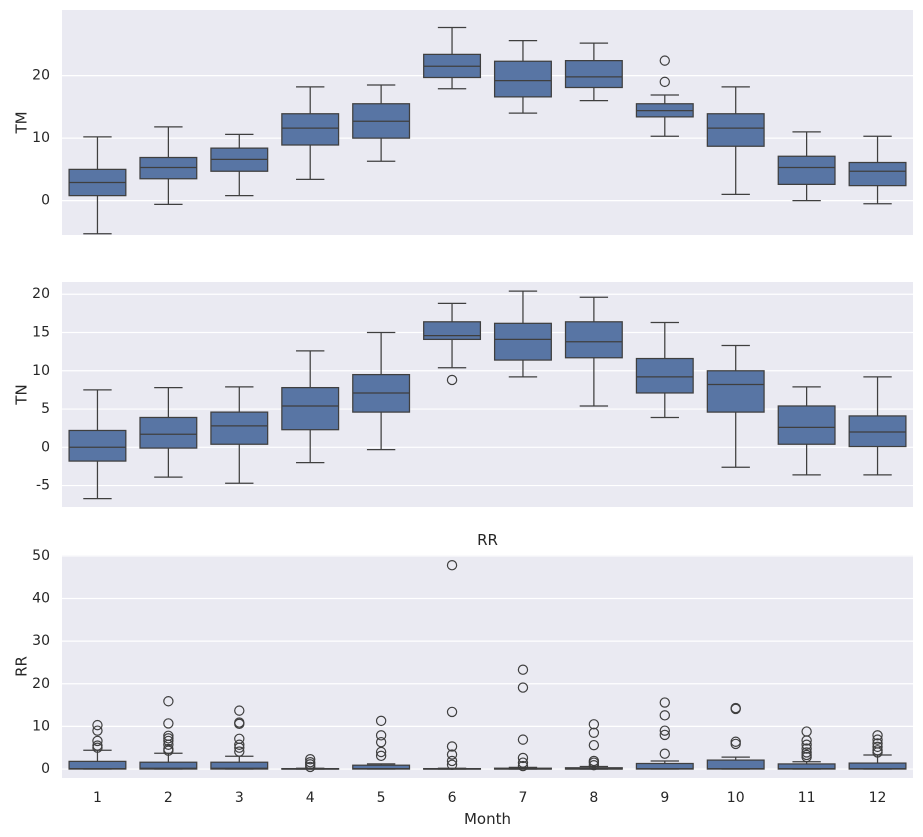 Image resolution: width=923 pixels, height=837 pixels. I want to click on x-tick-label: 3, so click(239, 798).